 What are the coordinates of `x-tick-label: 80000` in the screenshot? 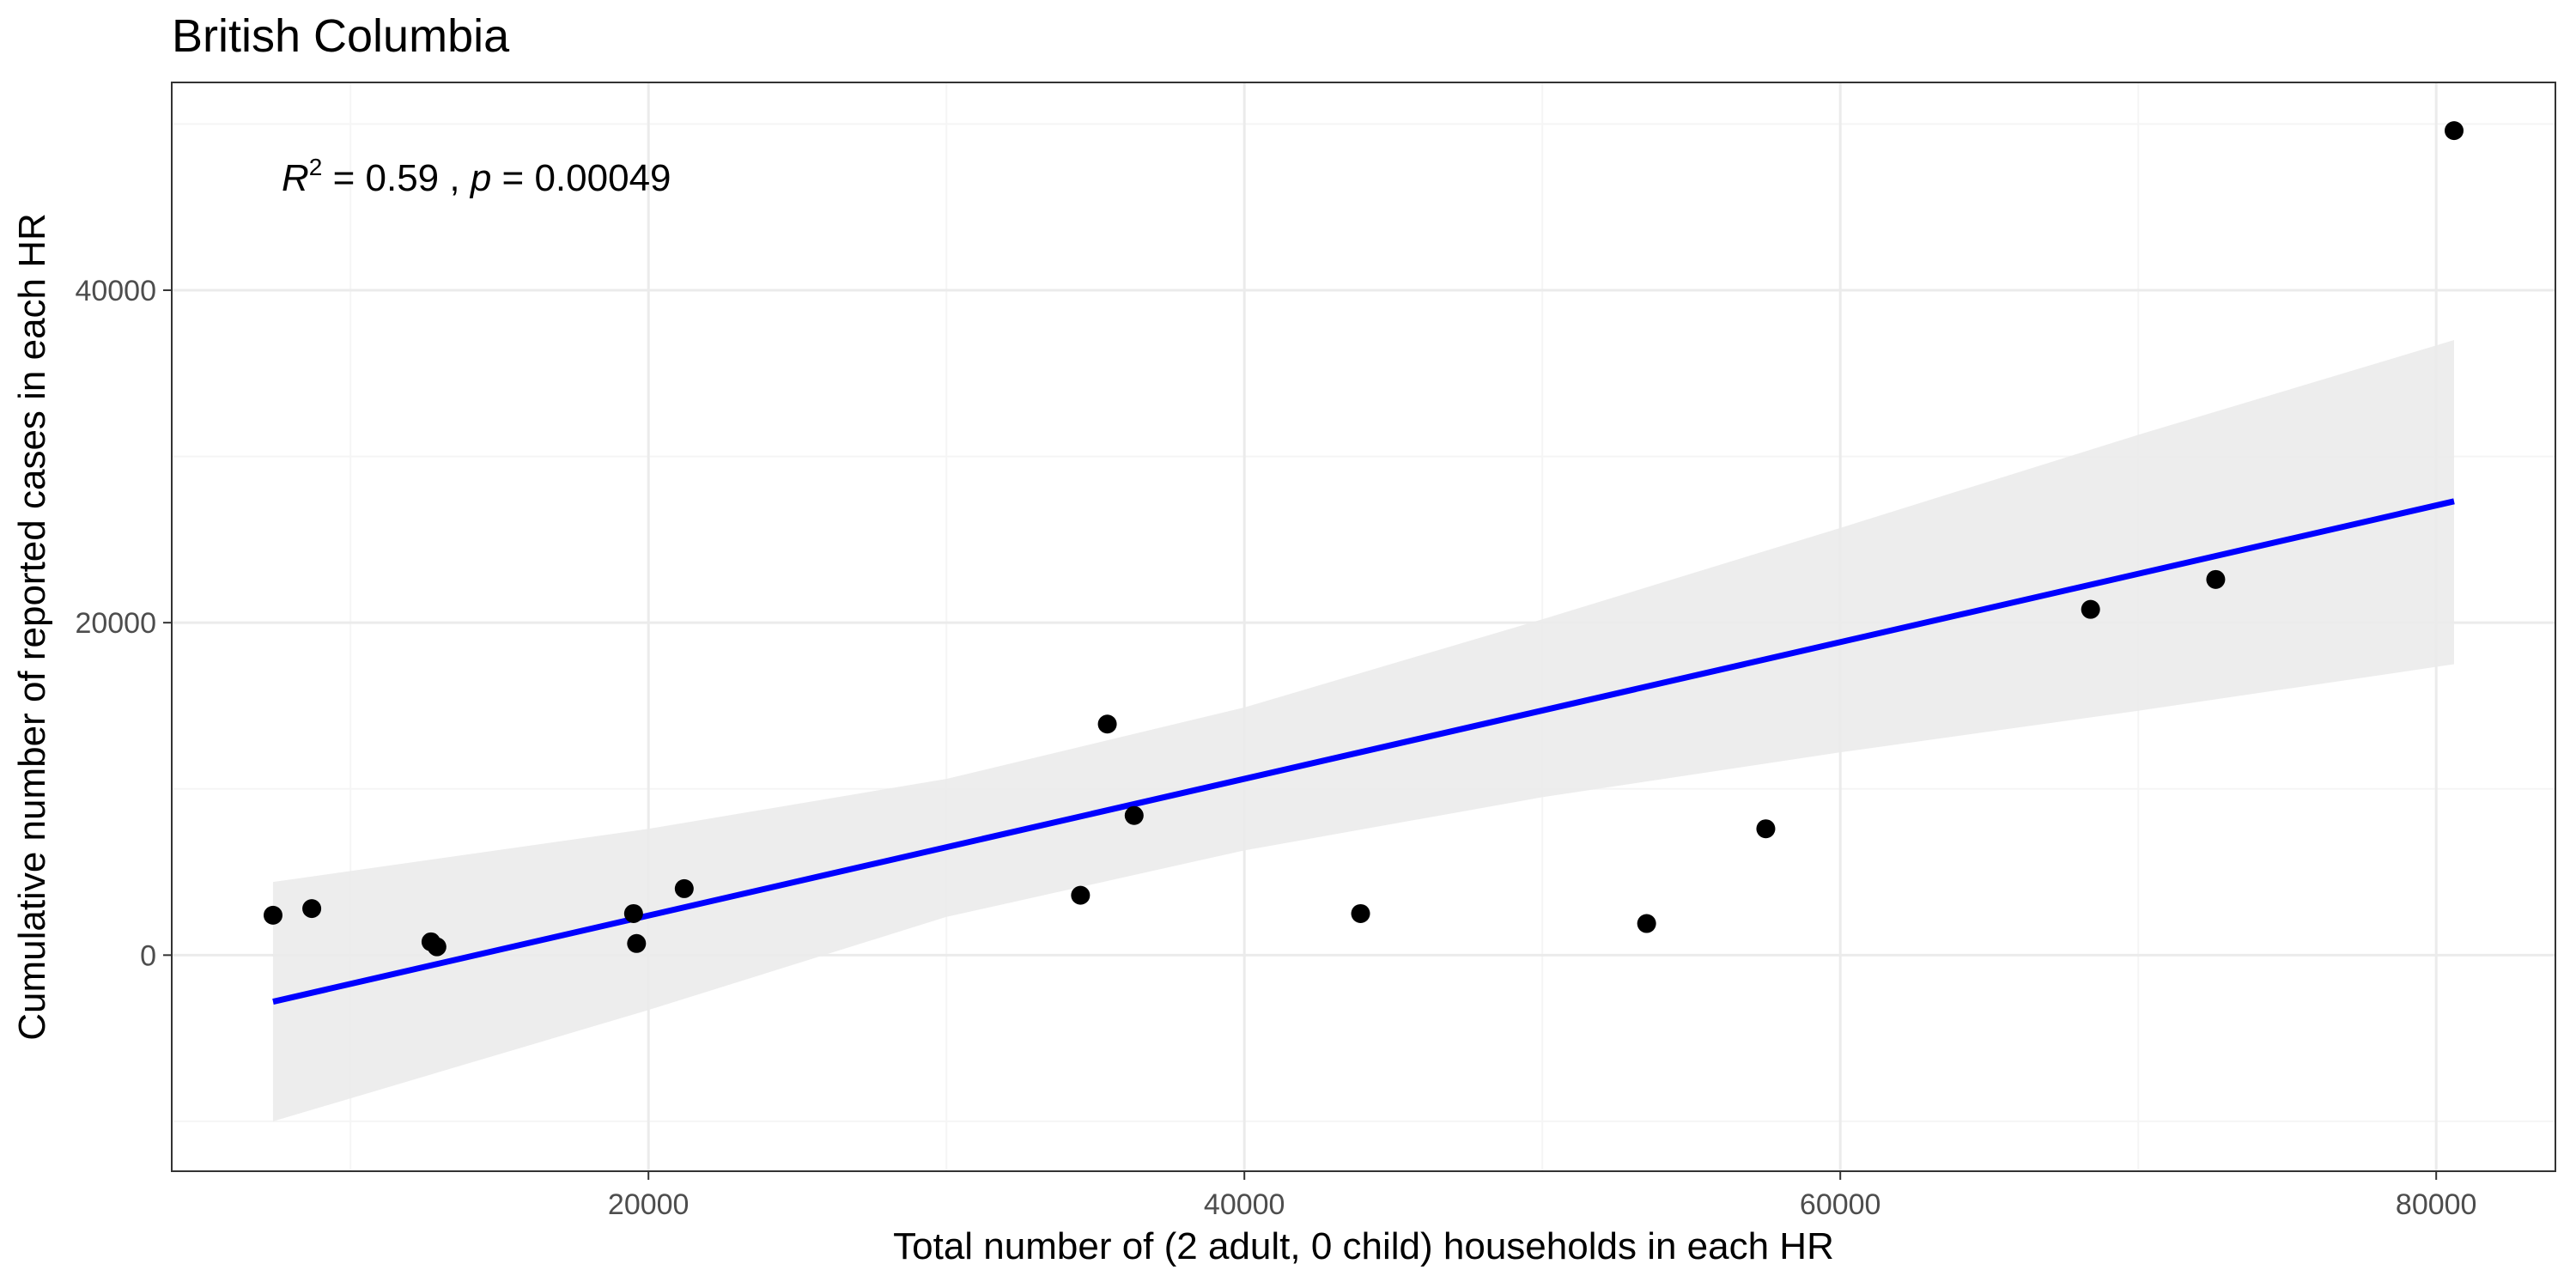 It's located at (2436, 1204).